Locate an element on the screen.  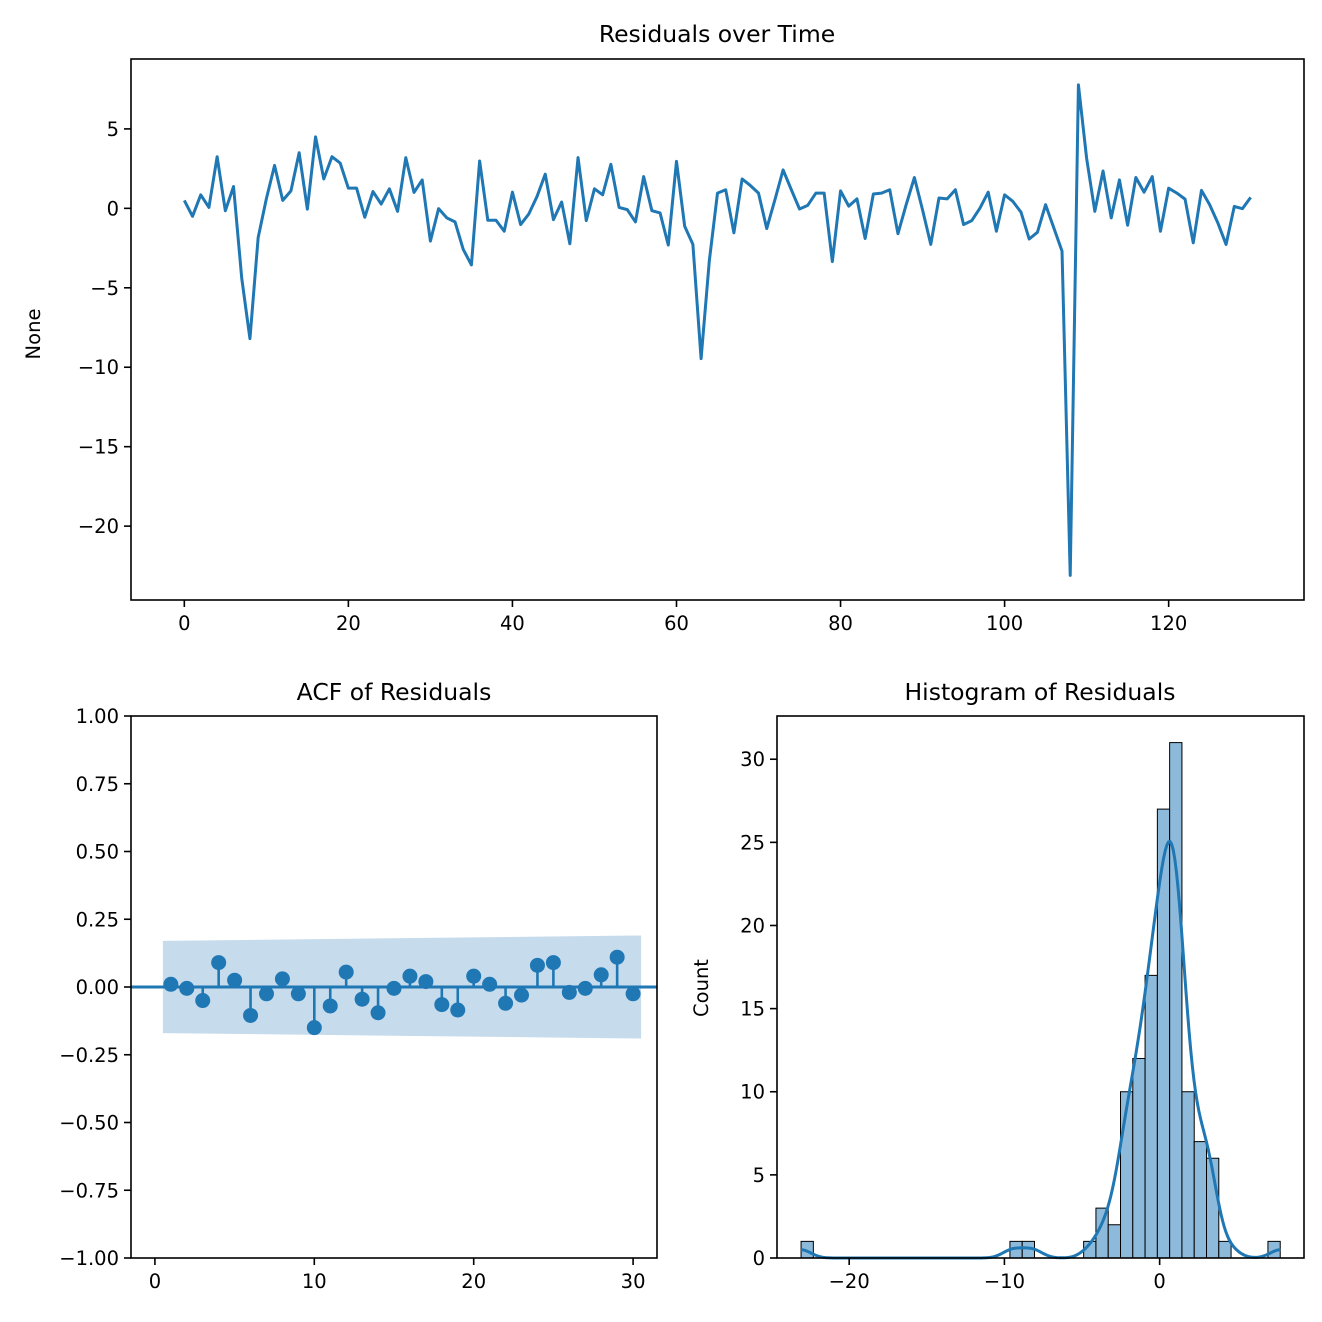
y-tick-label: 0.25 is located at coordinates (97, 919).